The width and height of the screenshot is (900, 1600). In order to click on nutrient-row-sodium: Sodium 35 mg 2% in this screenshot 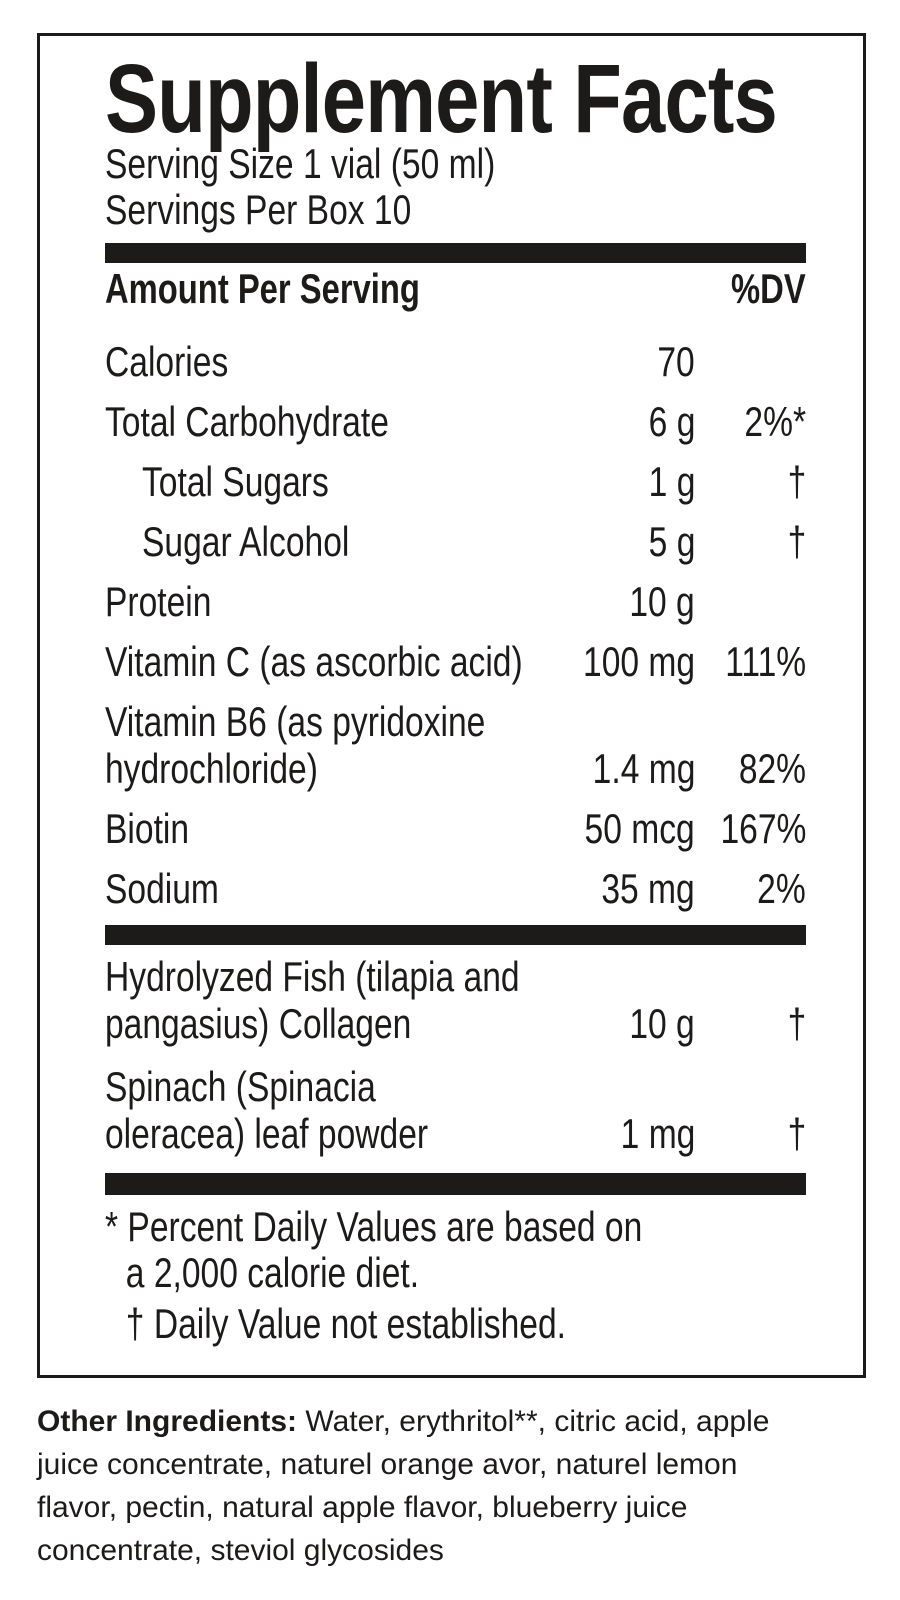, I will do `click(455, 888)`.